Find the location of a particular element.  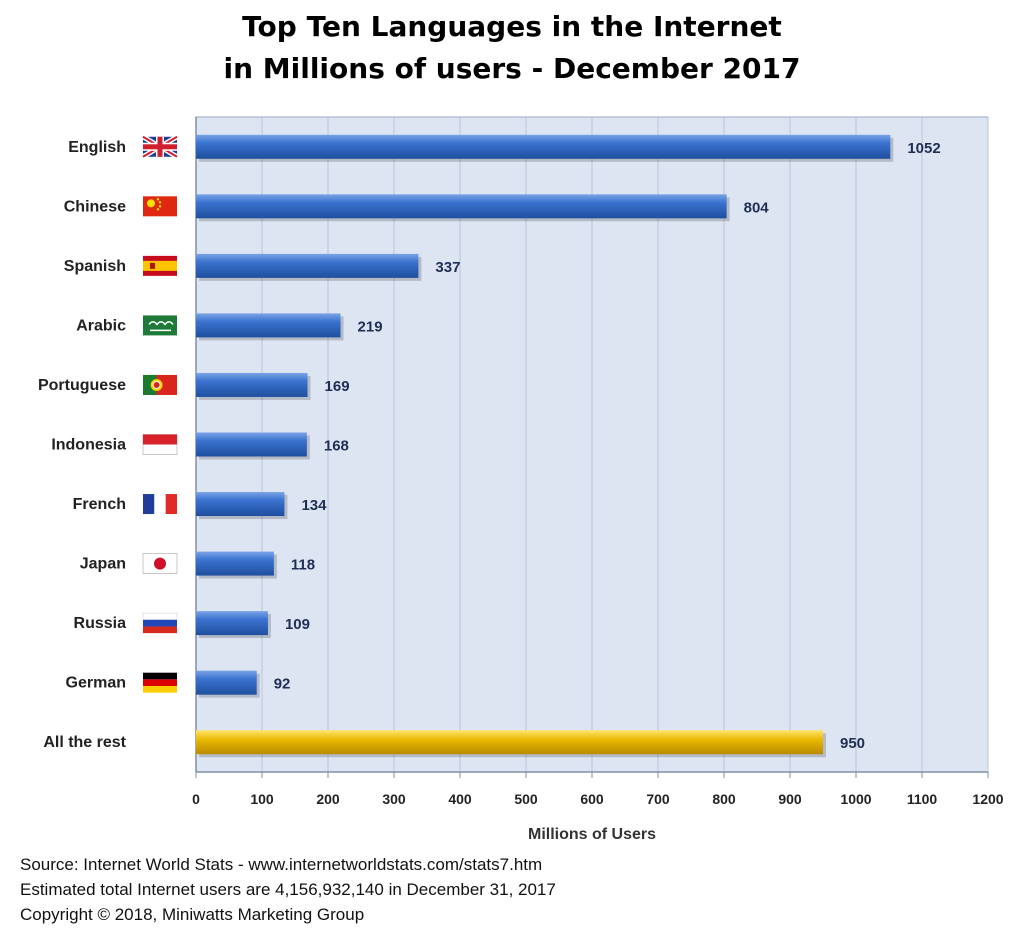

indonesia-flag-icon is located at coordinates (160, 444).